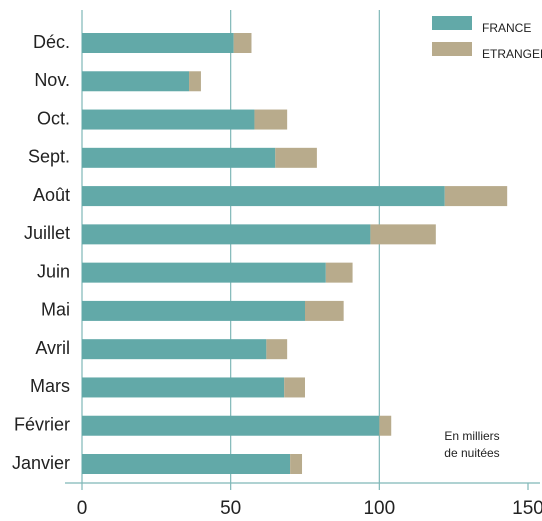  What do you see at coordinates (51, 42) in the screenshot?
I see `category-label: Déc.` at bounding box center [51, 42].